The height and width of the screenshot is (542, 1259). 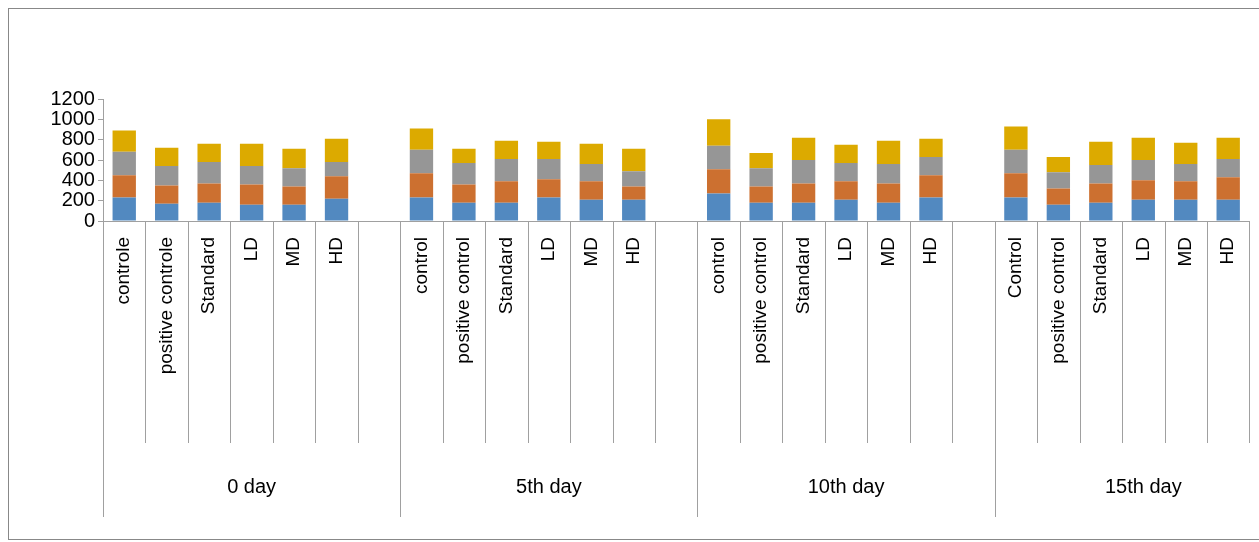 What do you see at coordinates (165, 306) in the screenshot?
I see `x-tick-label: positive controle` at bounding box center [165, 306].